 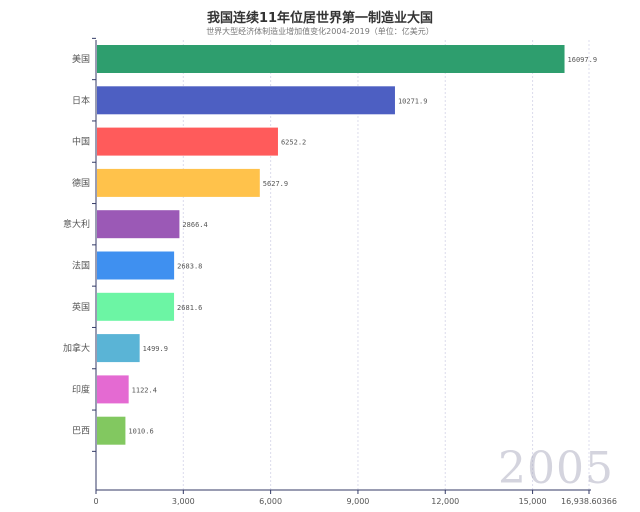 What do you see at coordinates (183, 501) in the screenshot?
I see `x-tick-label: 3,000` at bounding box center [183, 501].